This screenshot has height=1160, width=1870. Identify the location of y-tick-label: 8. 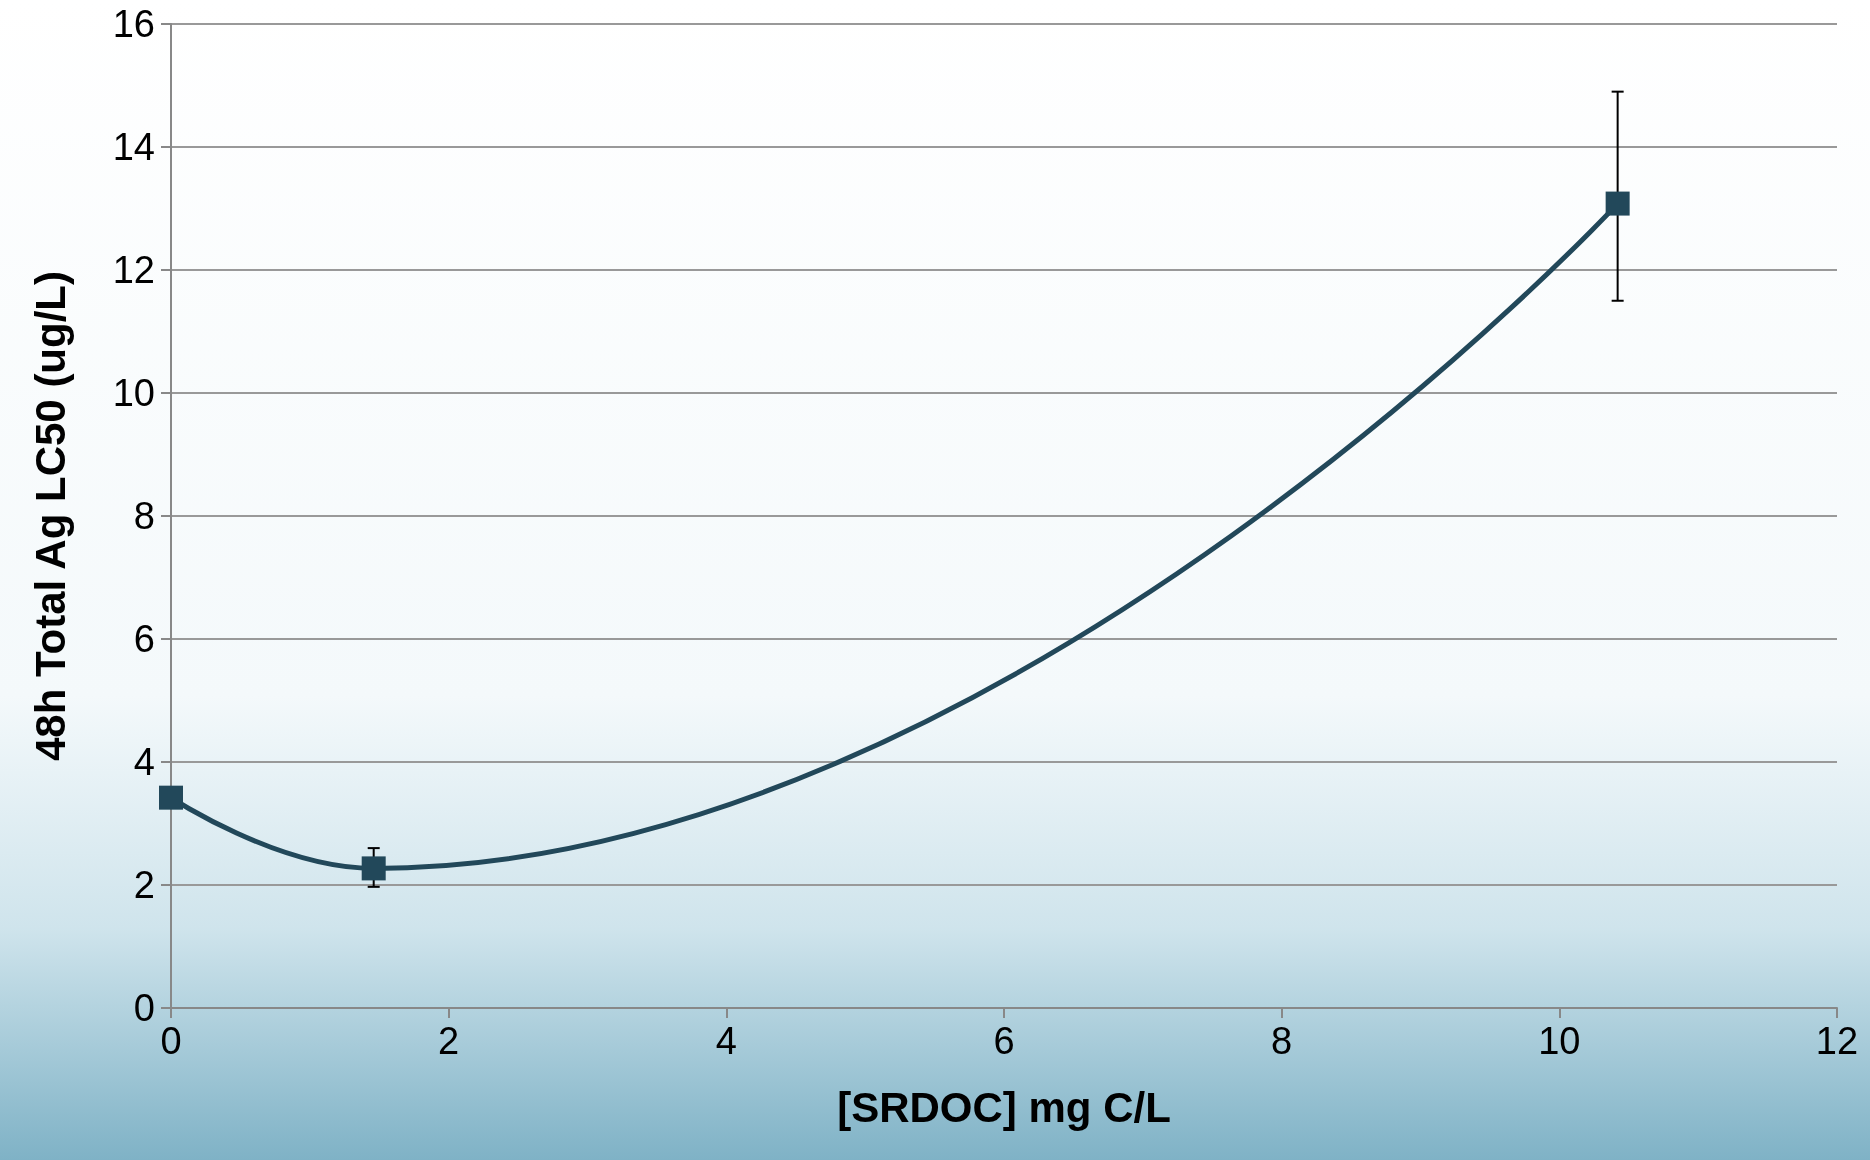
(144, 516).